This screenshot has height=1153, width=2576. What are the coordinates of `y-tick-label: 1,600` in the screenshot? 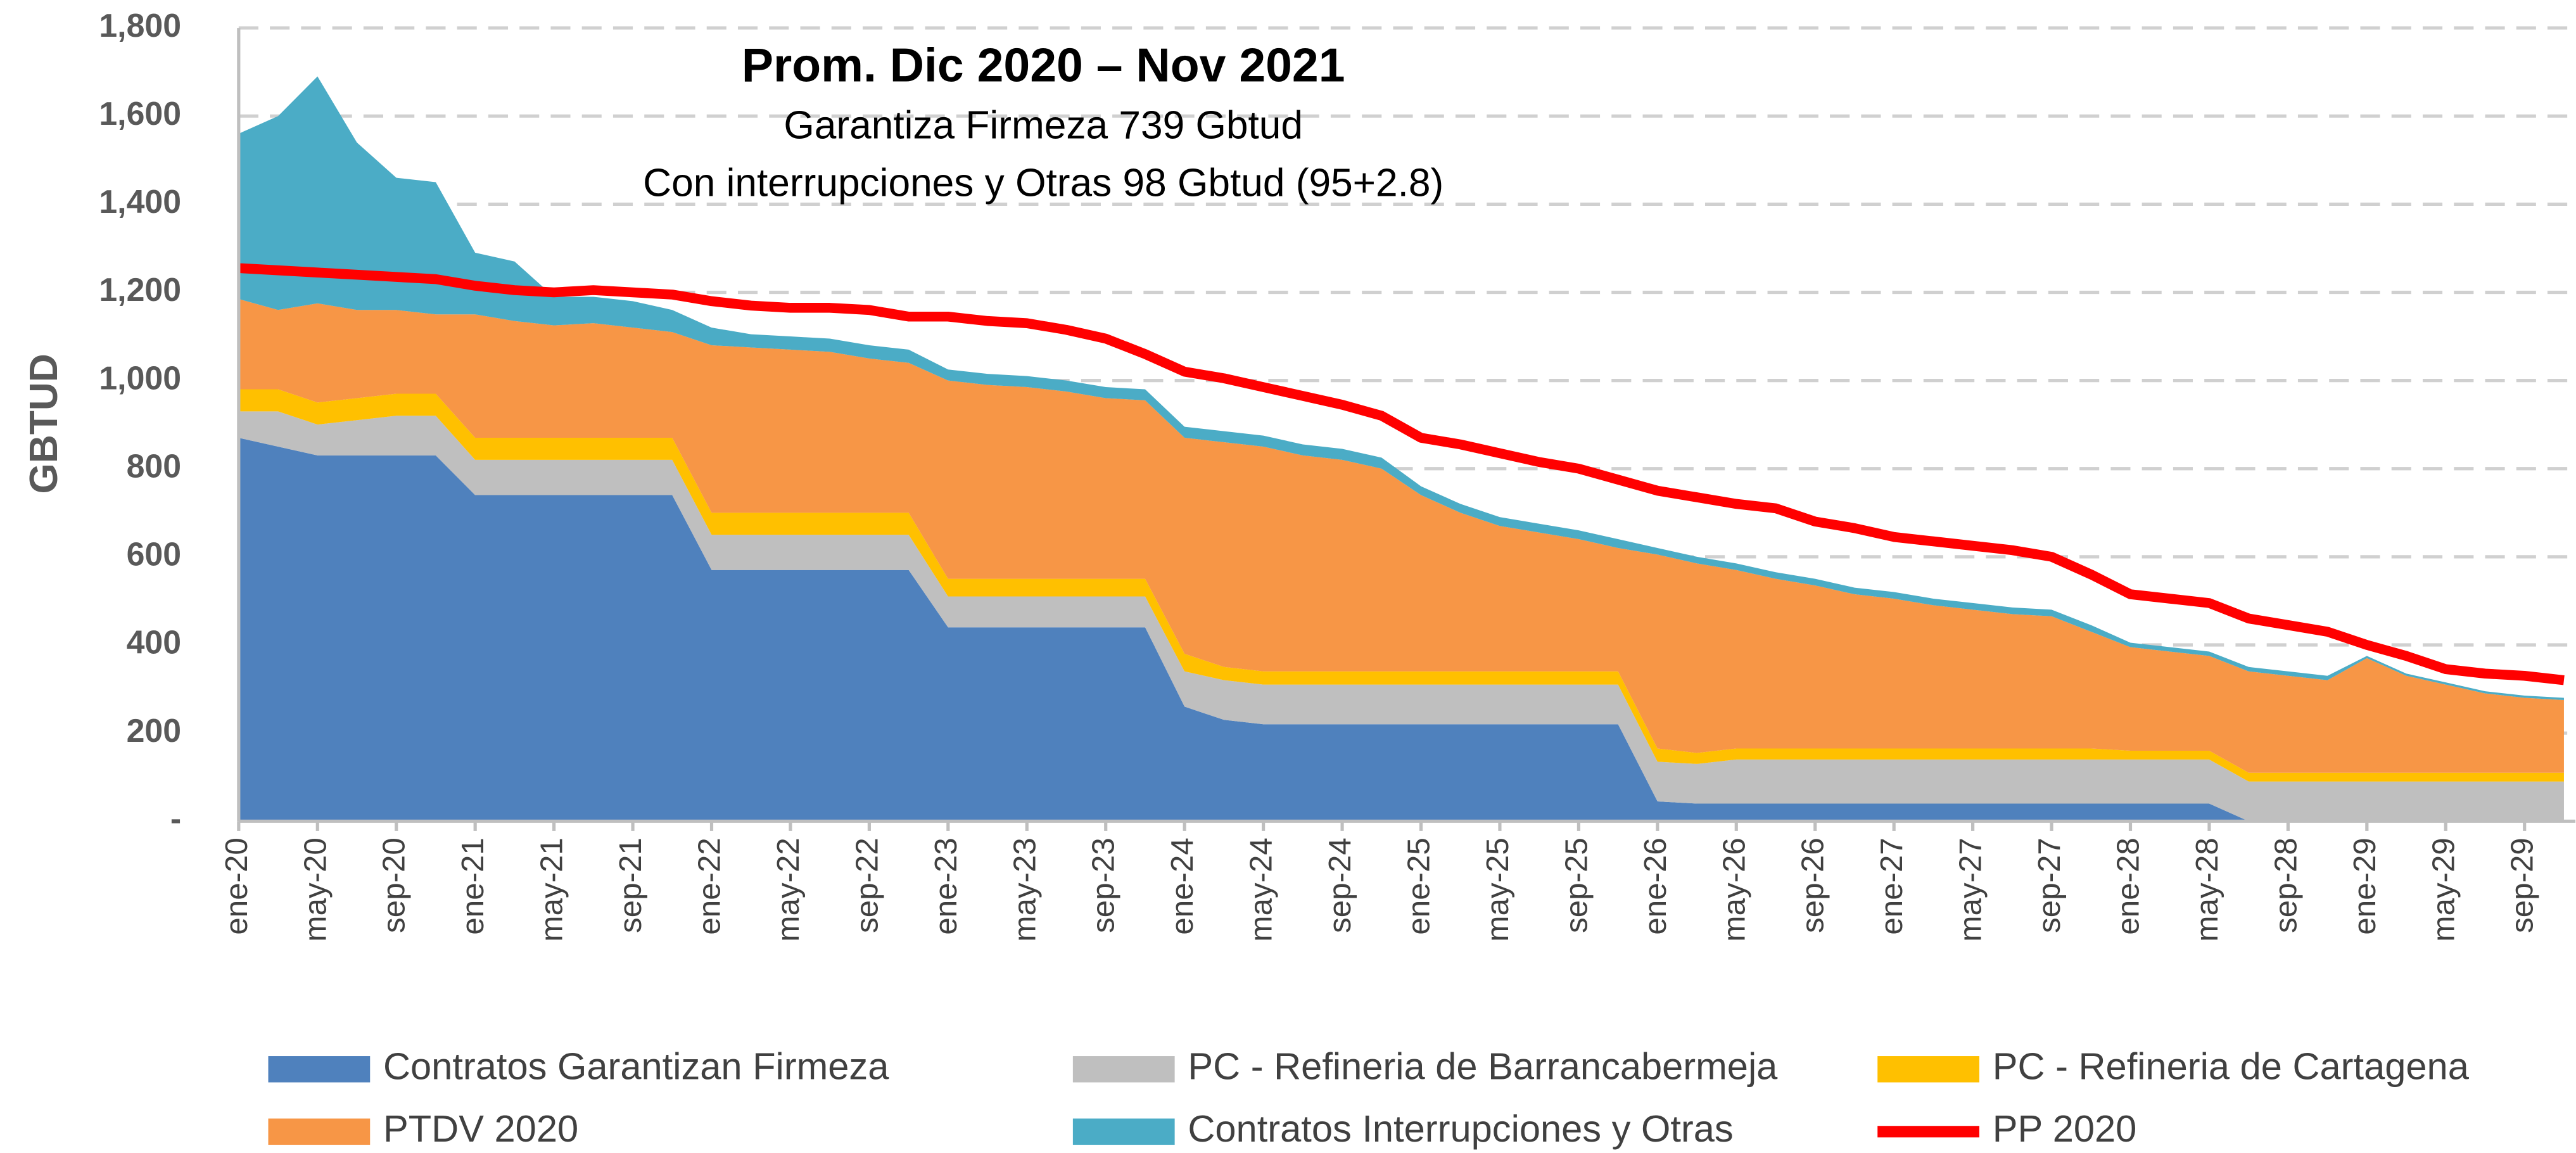 It's located at (140, 114).